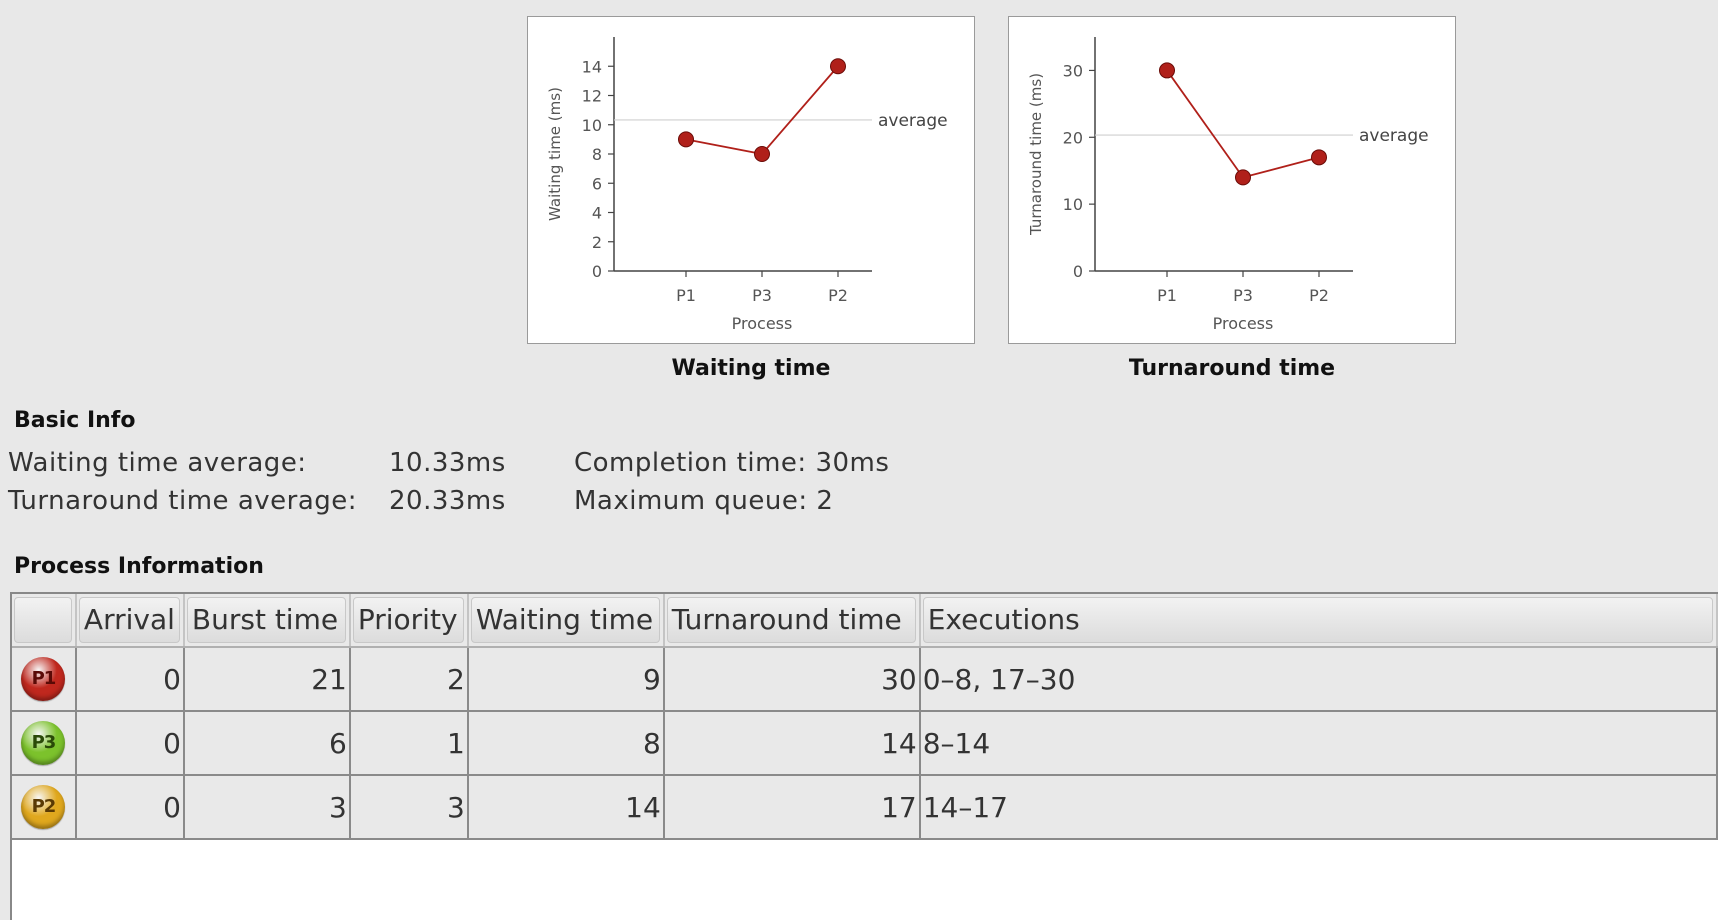 The image size is (1718, 920). I want to click on waiting-time-chart-caption: Waiting time, so click(751, 368).